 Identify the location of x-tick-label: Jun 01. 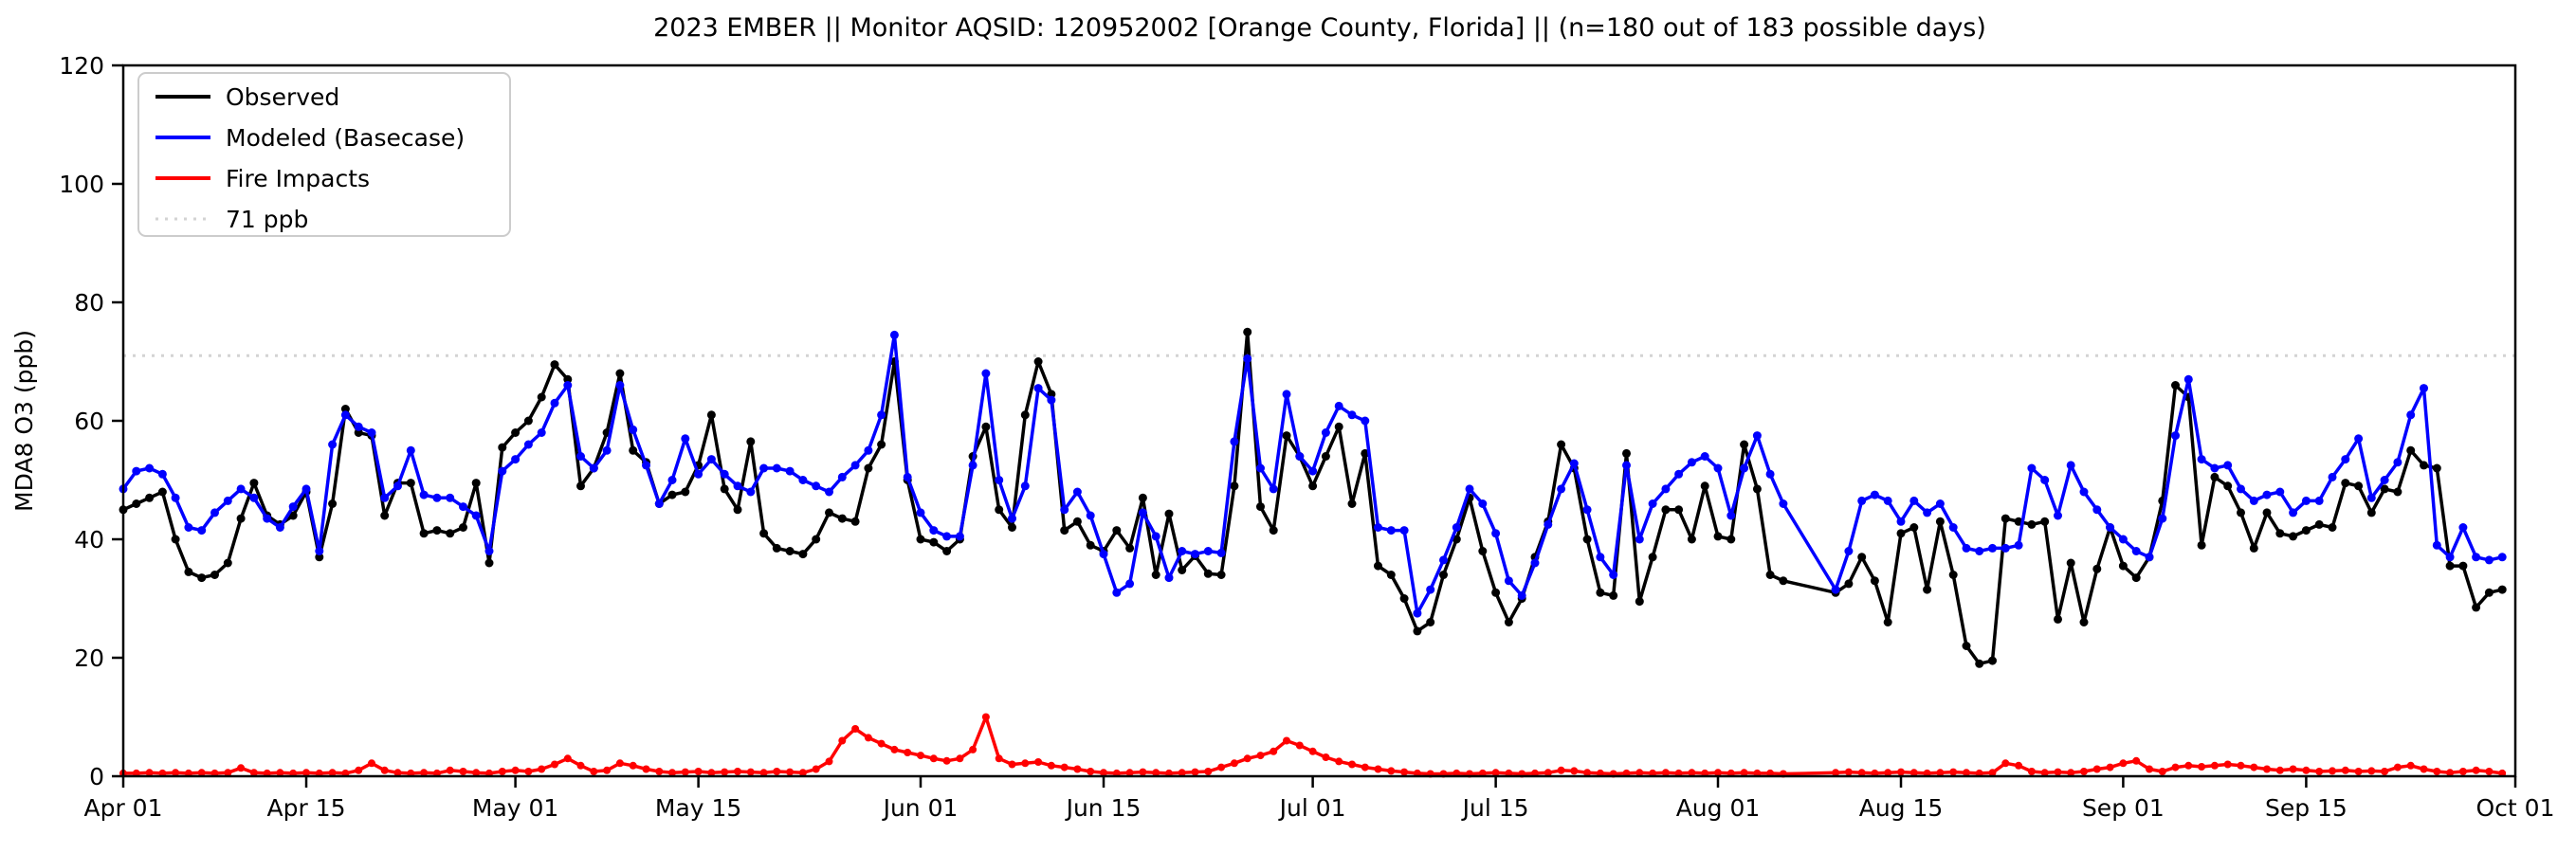
(920, 808).